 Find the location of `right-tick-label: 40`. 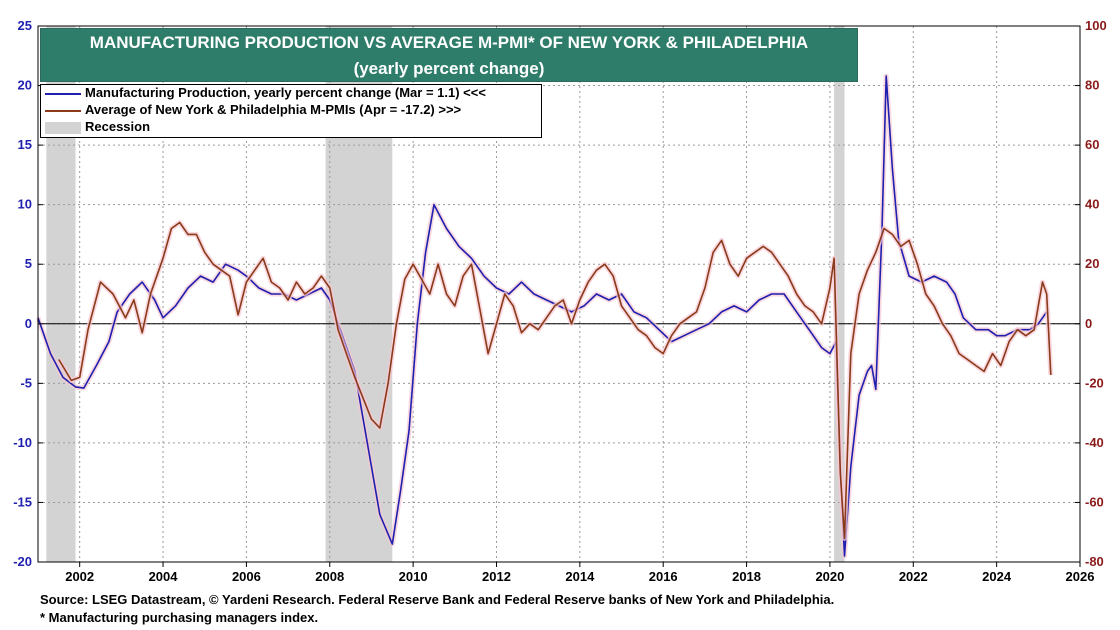

right-tick-label: 40 is located at coordinates (1092, 204).